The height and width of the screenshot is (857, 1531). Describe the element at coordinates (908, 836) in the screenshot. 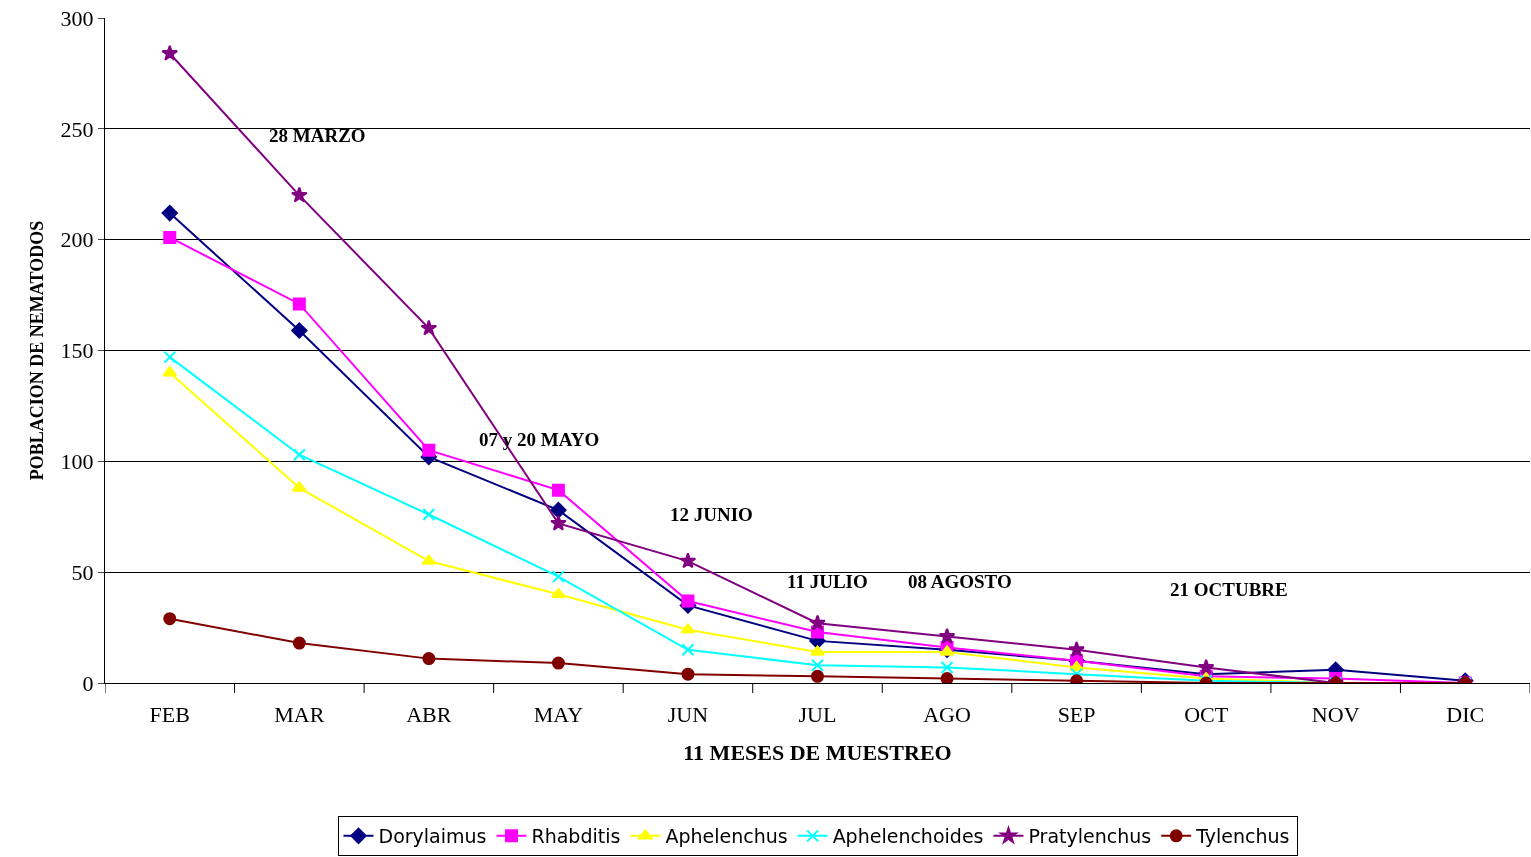

I see `legend-label: Aphelenchoides` at that location.